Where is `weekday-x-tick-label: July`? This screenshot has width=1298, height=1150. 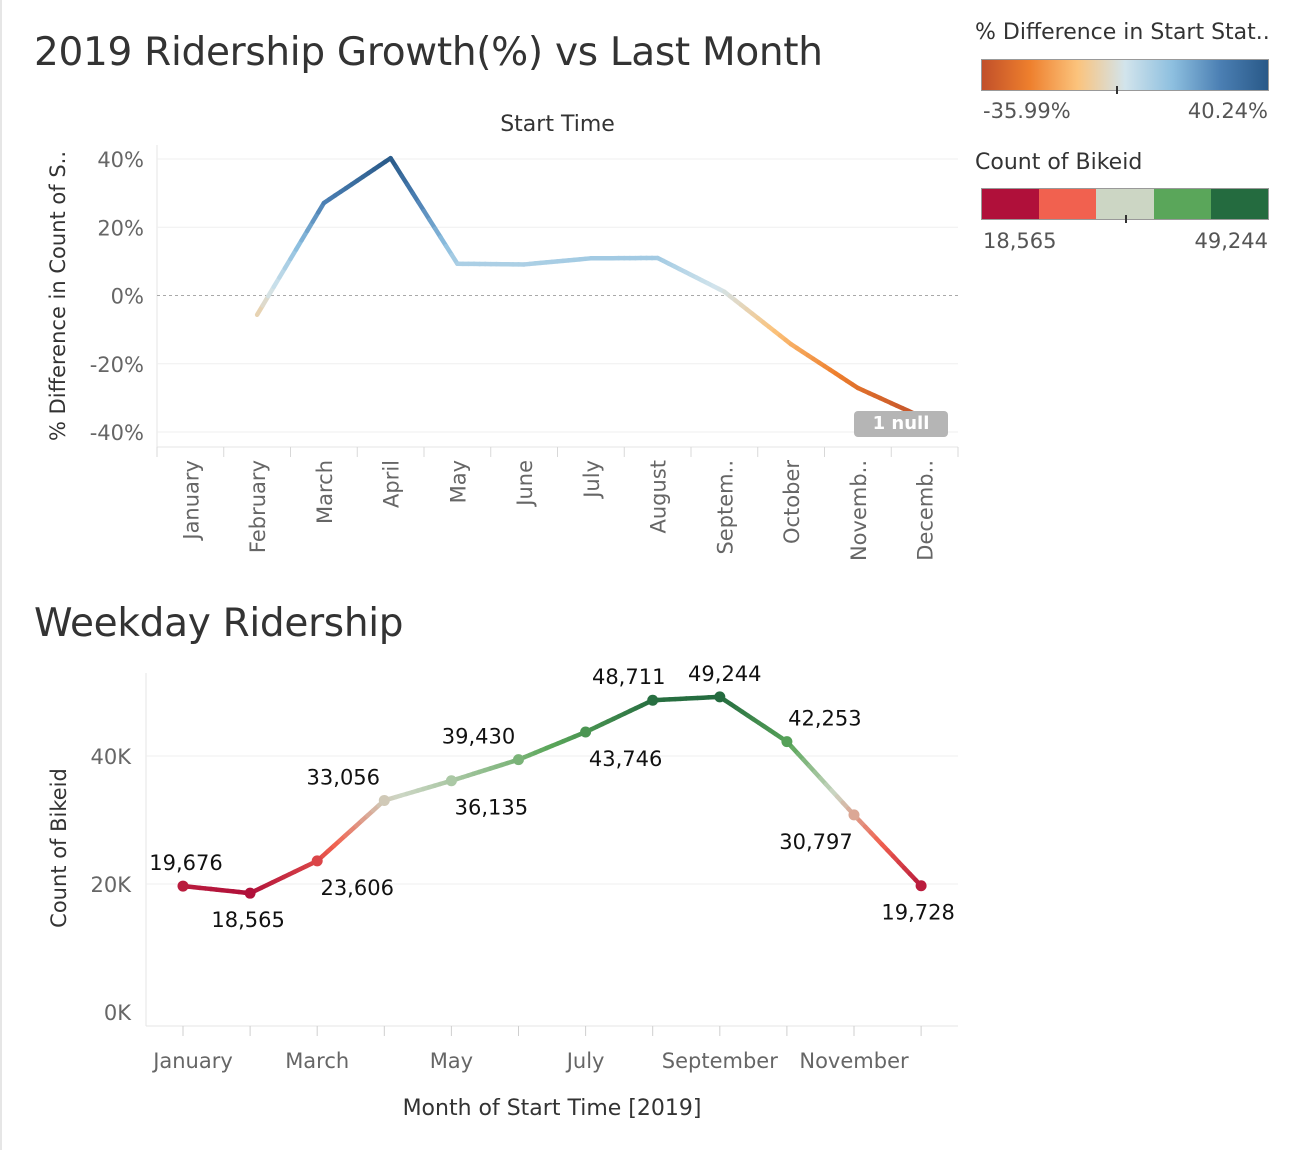 weekday-x-tick-label: July is located at coordinates (585, 1061).